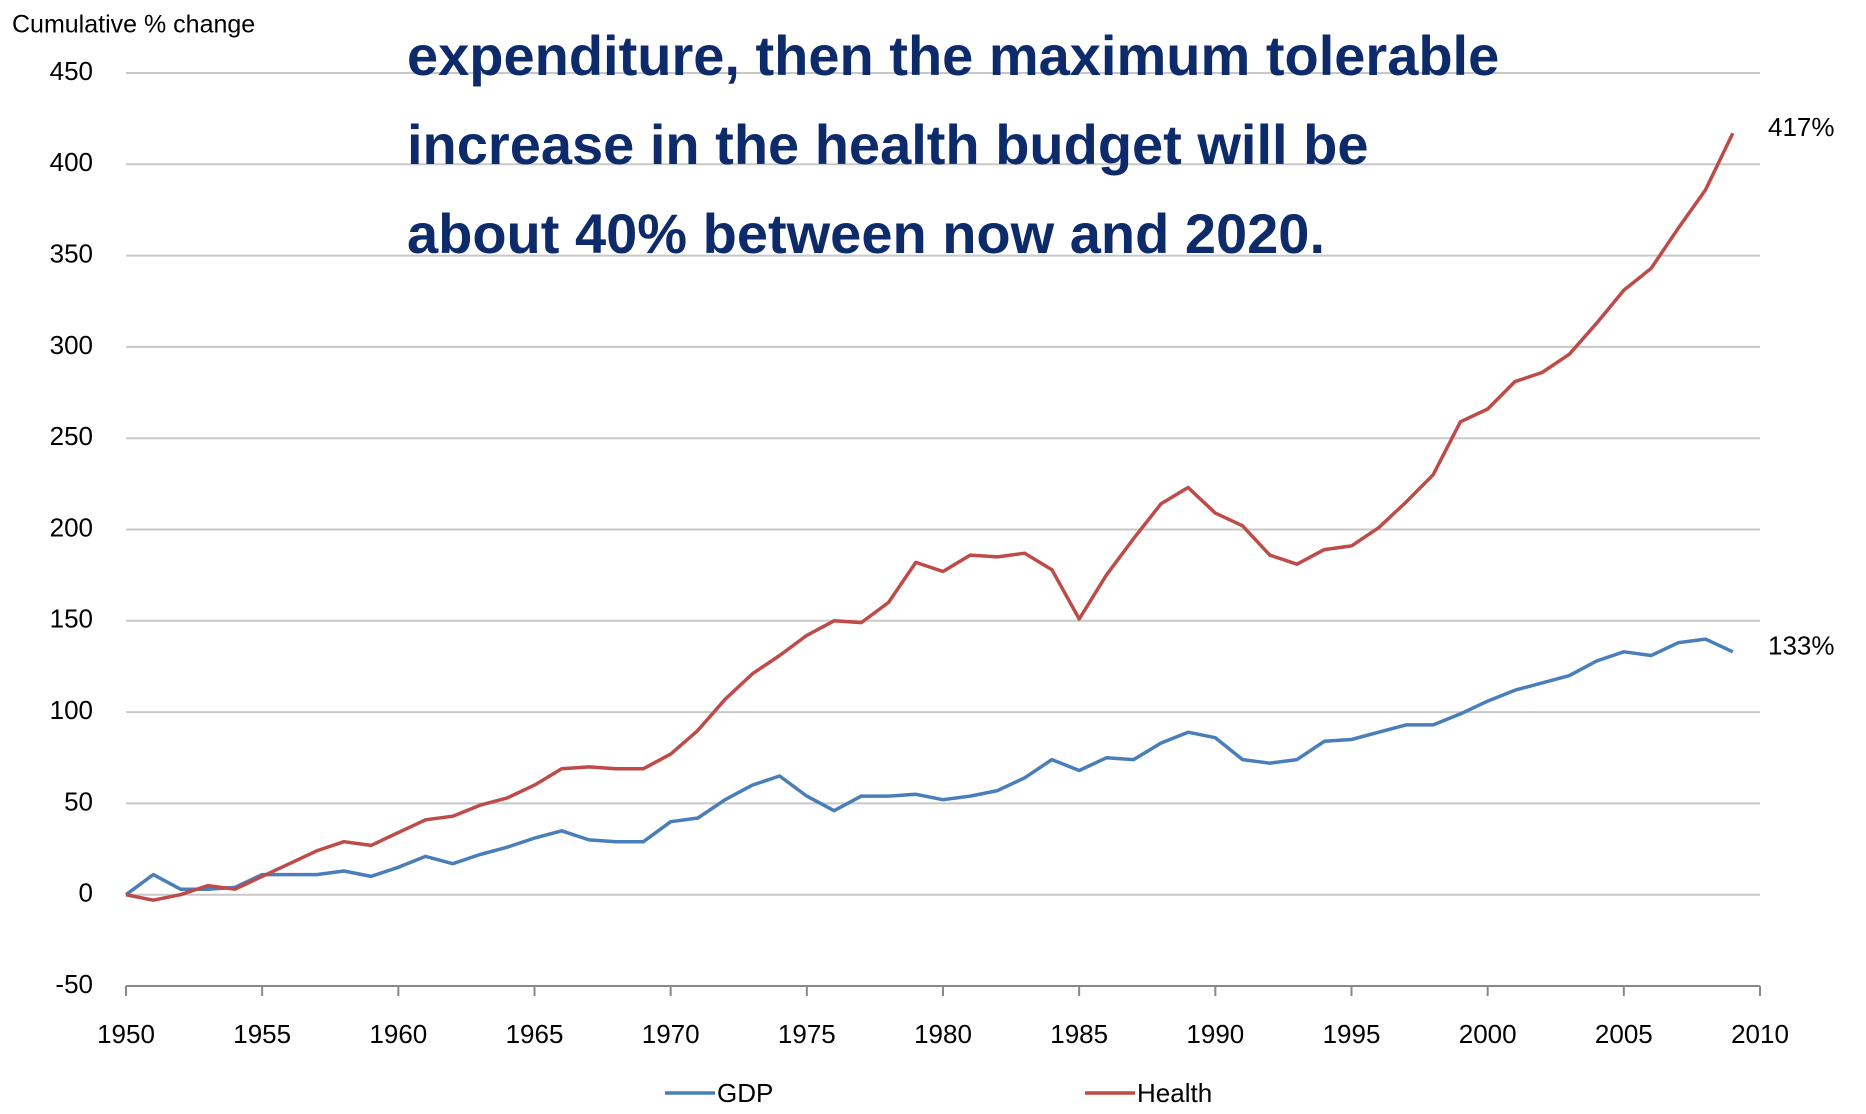  What do you see at coordinates (133, 25) in the screenshot?
I see `y-axis-label: Cumulative % change` at bounding box center [133, 25].